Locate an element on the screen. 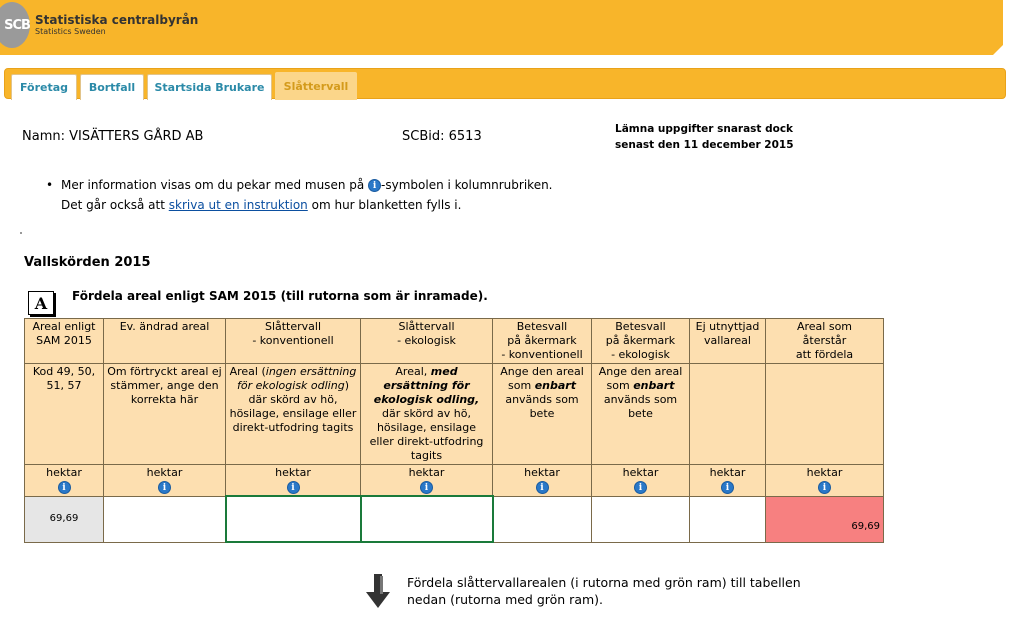 This screenshot has height=631, width=1011. remaining-area-value: 69,69 is located at coordinates (824, 519).